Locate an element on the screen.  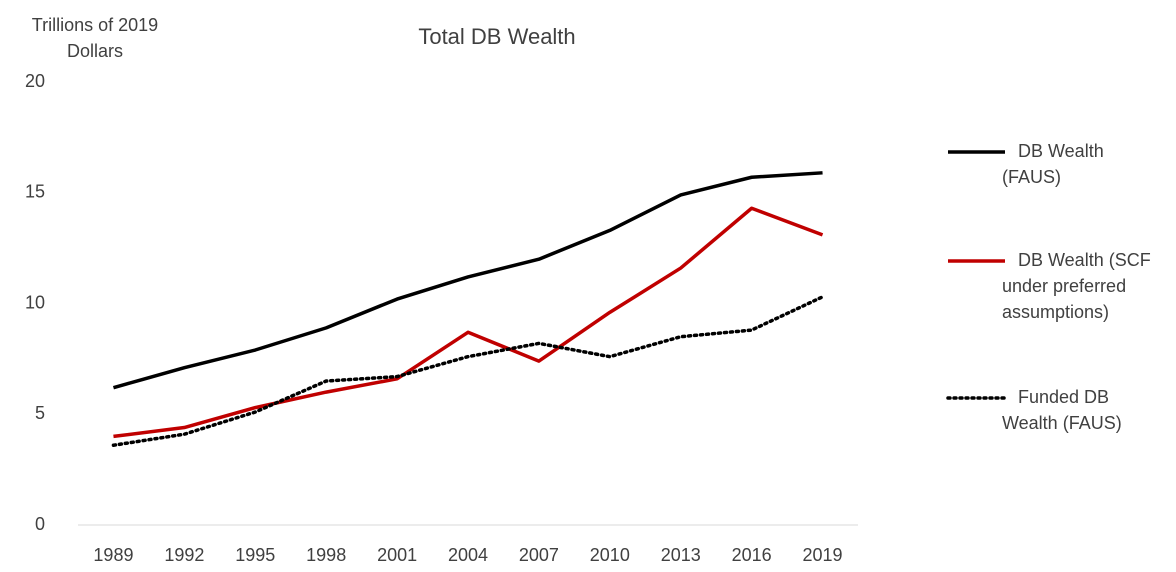
x-tick-label: 2001 is located at coordinates (397, 555).